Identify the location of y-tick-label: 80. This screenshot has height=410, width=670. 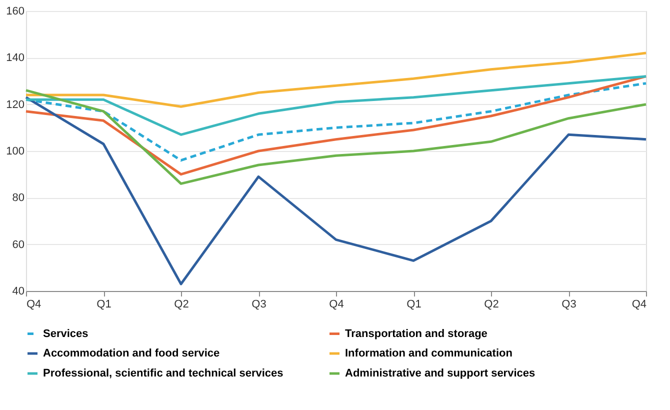
(18, 198).